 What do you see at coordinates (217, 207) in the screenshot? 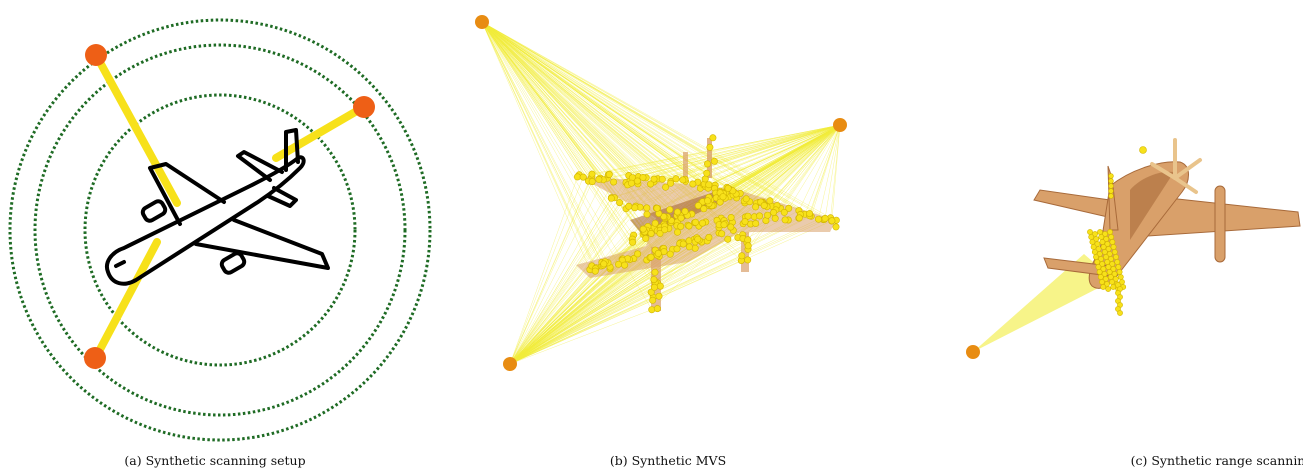
I see `airplane-icon` at bounding box center [217, 207].